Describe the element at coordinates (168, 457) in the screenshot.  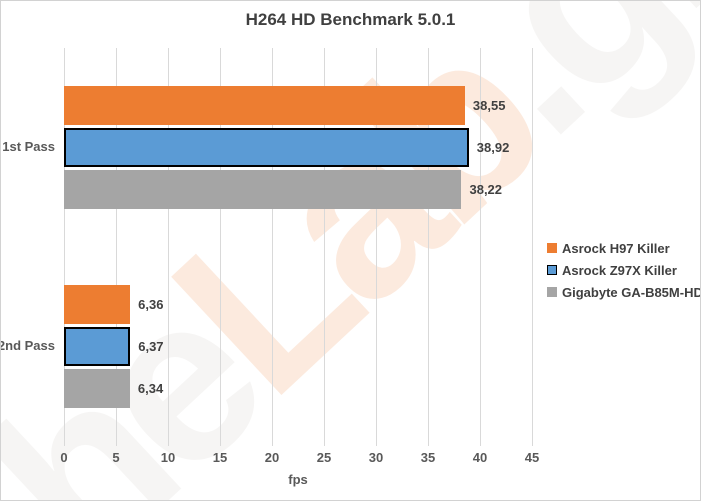
I see `x-tick-label: 10` at that location.